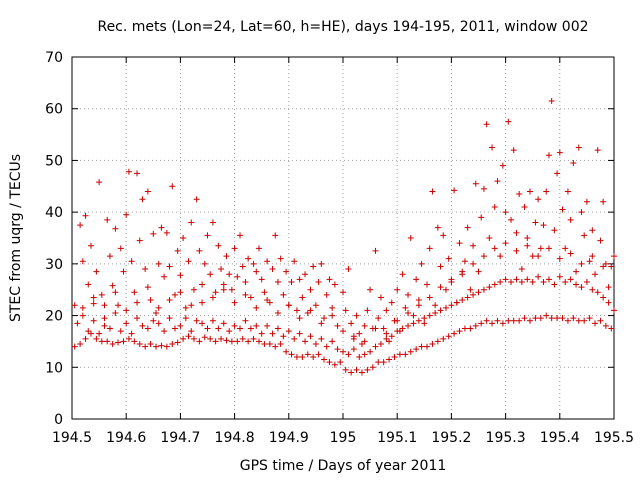 The image size is (640, 480). What do you see at coordinates (16, 238) in the screenshot?
I see `y-axis-label: STEC from uqrg / TECUs` at bounding box center [16, 238].